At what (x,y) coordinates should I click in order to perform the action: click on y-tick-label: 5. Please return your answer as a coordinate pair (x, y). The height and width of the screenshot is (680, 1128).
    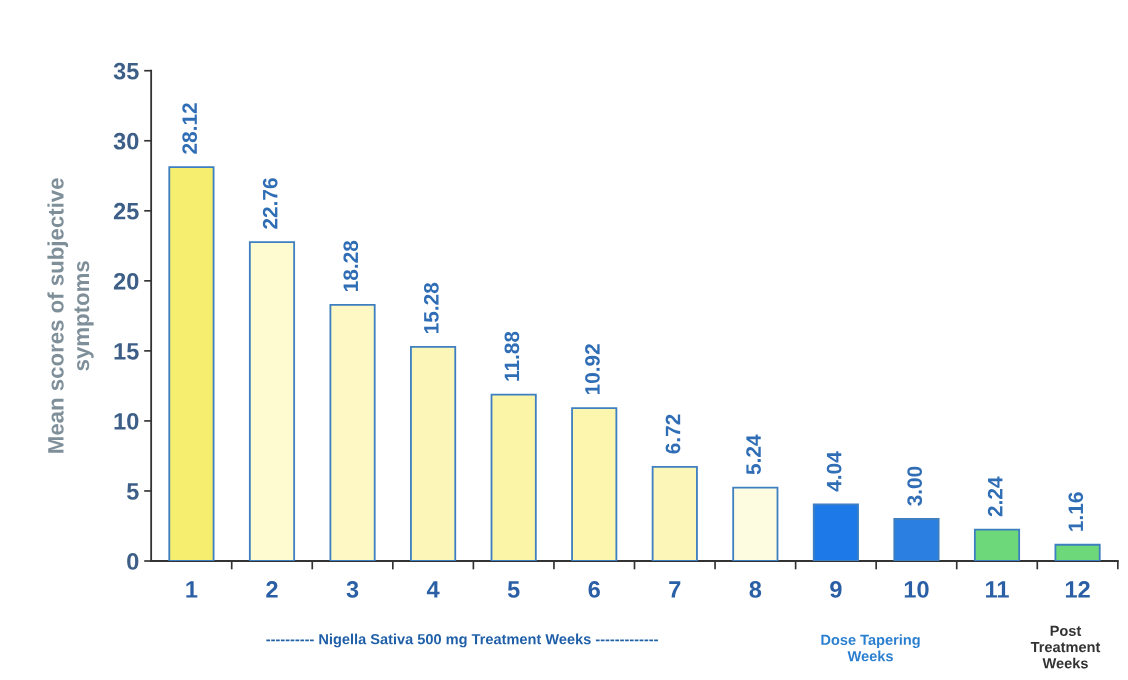
    Looking at the image, I should click on (132, 491).